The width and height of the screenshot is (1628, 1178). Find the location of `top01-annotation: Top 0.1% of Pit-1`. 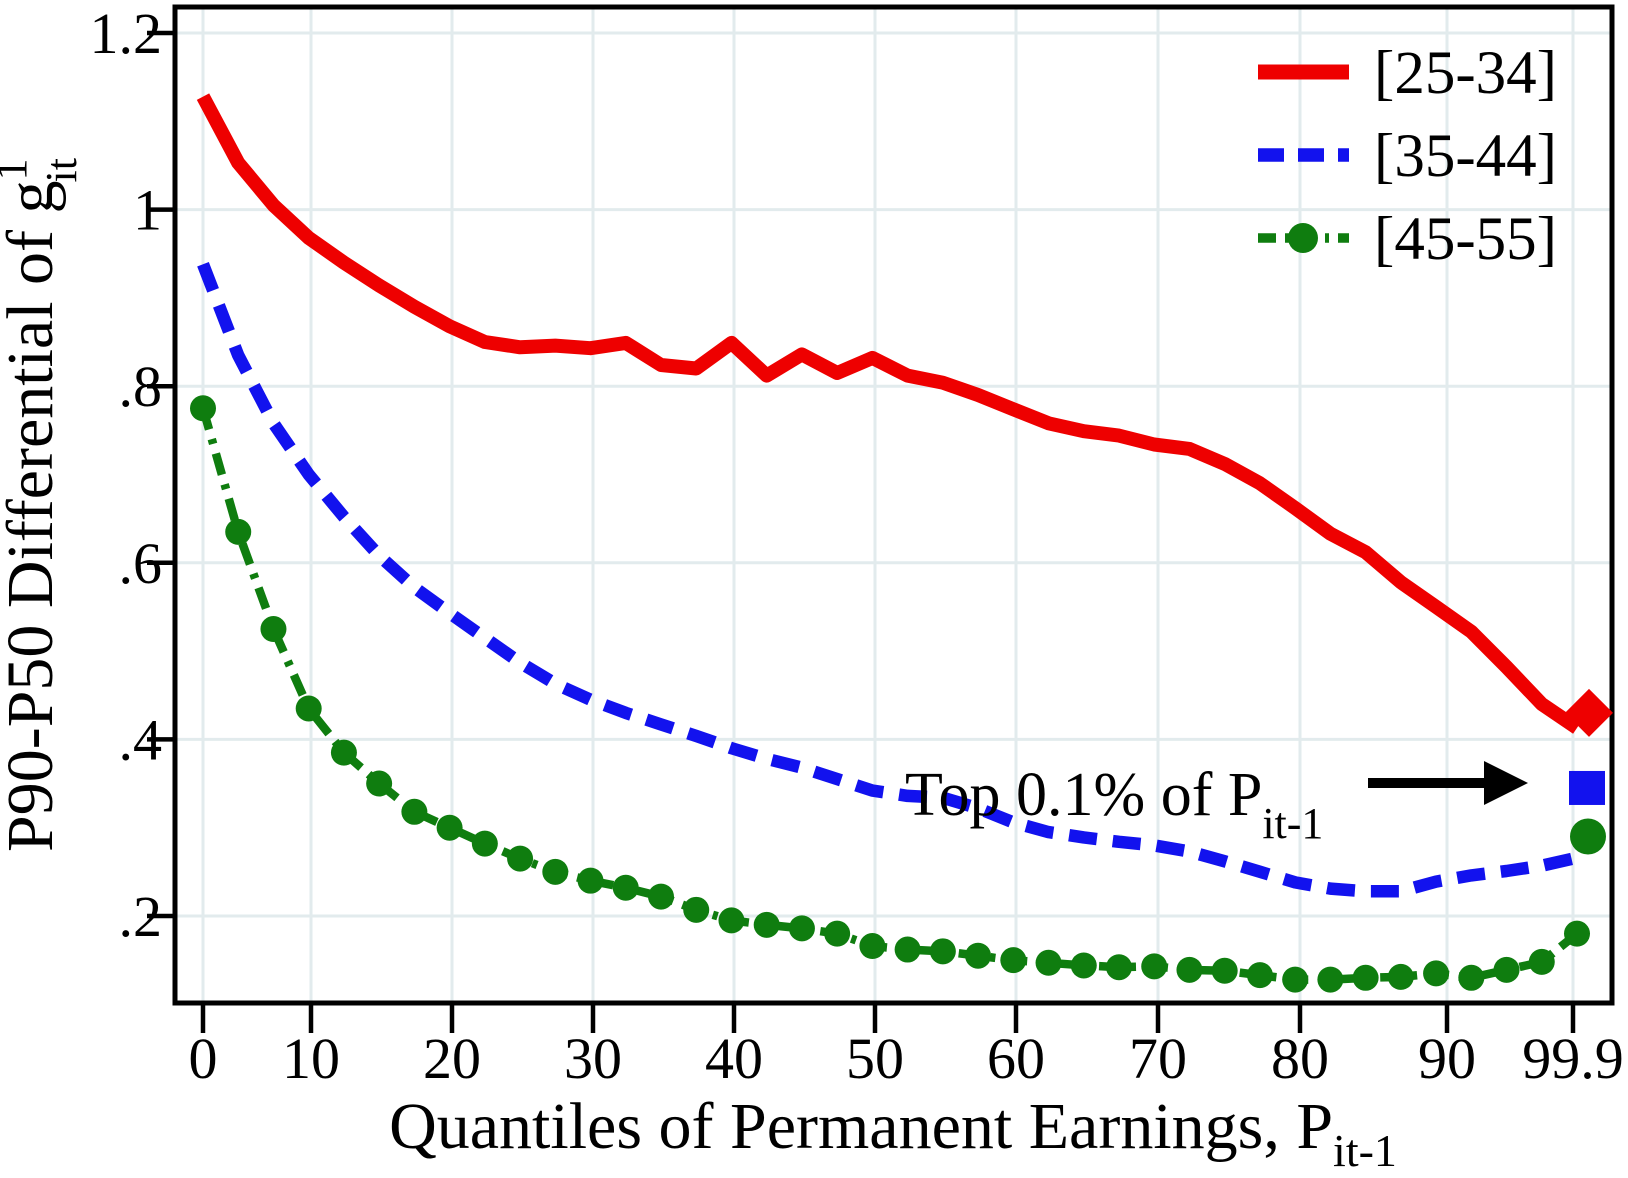

top01-annotation: Top 0.1% of Pit-1 is located at coordinates (1216, 804).